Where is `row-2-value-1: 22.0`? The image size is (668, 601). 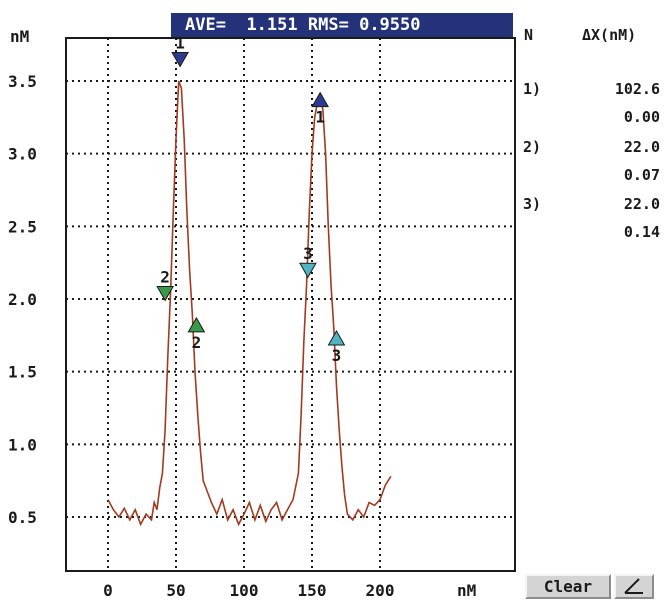 row-2-value-1: 22.0 is located at coordinates (641, 147).